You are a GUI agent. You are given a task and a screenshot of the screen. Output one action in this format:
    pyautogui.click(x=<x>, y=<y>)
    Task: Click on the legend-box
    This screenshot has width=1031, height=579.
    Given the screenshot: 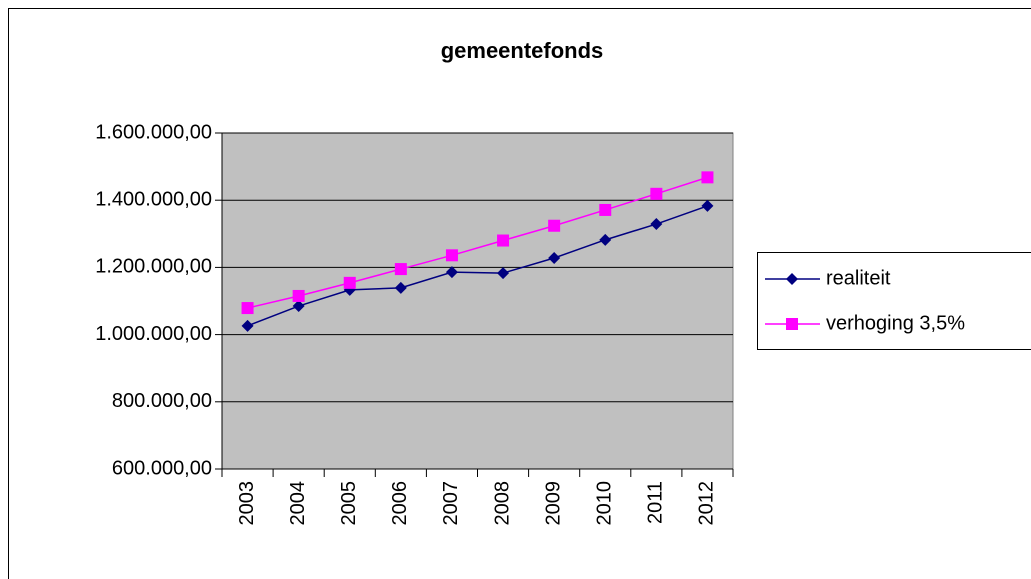 What is the action you would take?
    pyautogui.click(x=894, y=301)
    